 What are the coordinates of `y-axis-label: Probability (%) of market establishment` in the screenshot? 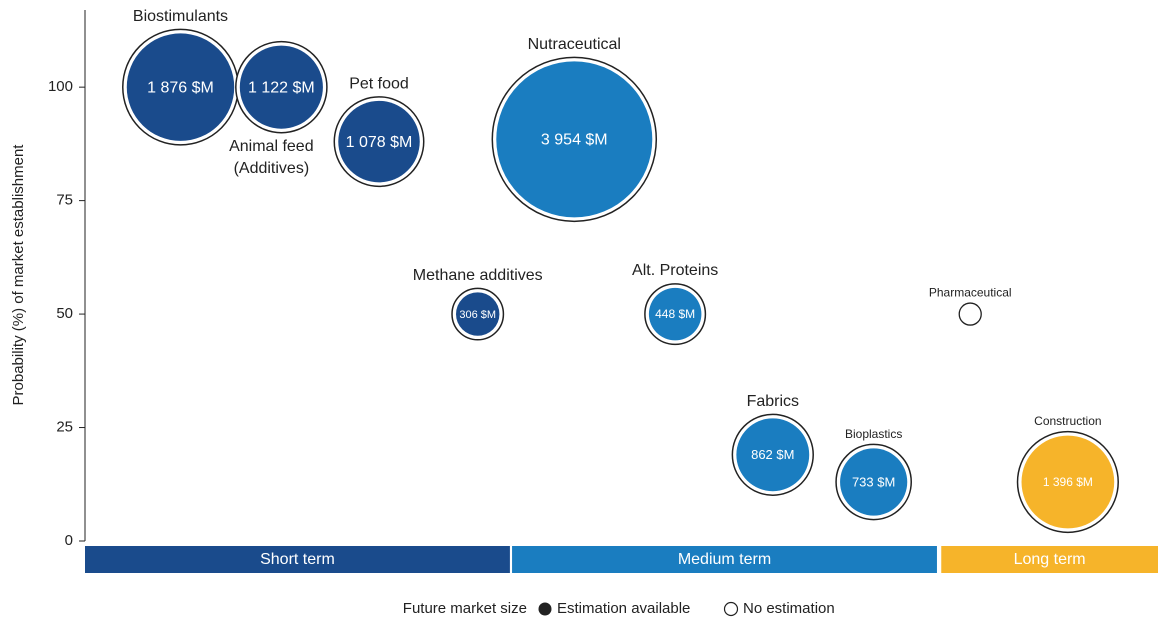 It's located at (18, 275).